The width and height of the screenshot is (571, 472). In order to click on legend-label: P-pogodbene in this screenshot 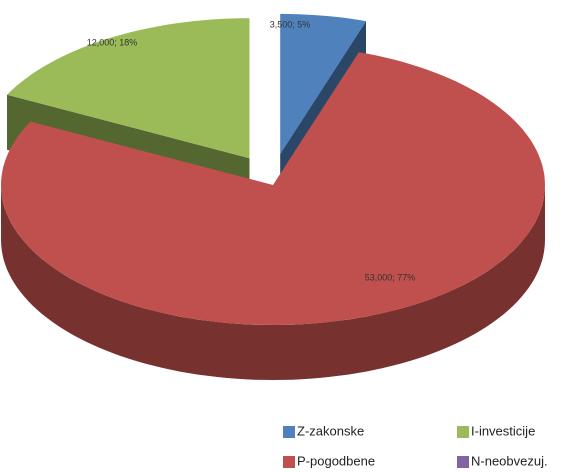, I will do `click(336, 460)`.